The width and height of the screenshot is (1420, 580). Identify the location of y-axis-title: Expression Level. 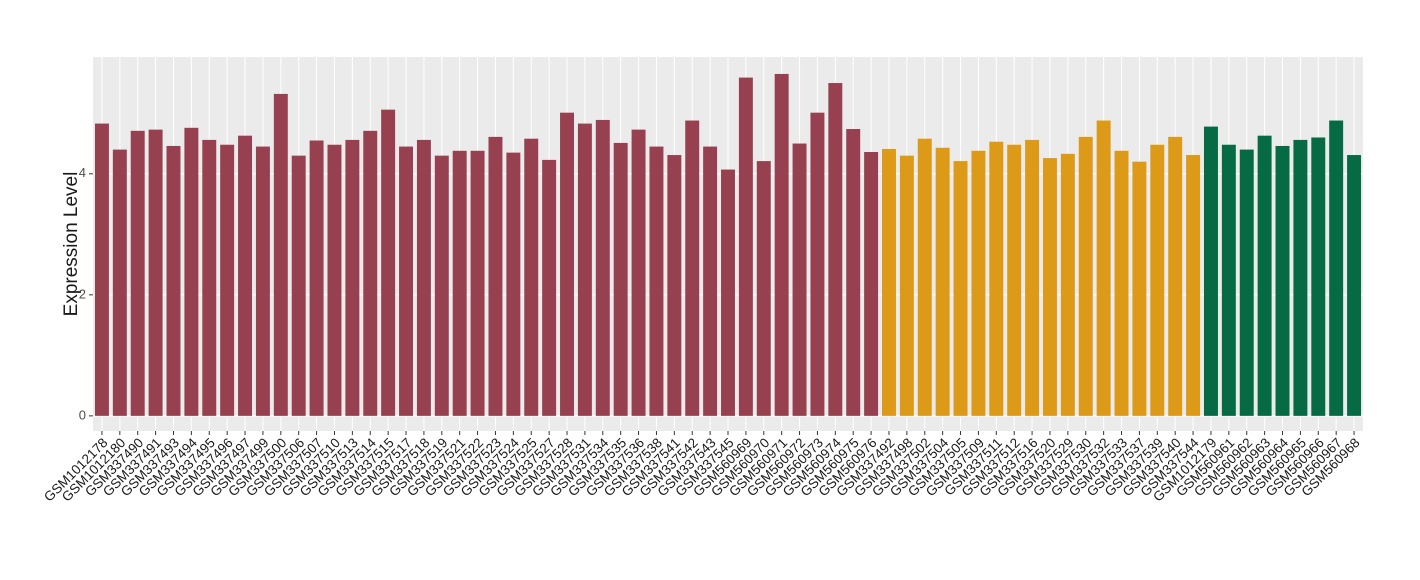
(71, 244).